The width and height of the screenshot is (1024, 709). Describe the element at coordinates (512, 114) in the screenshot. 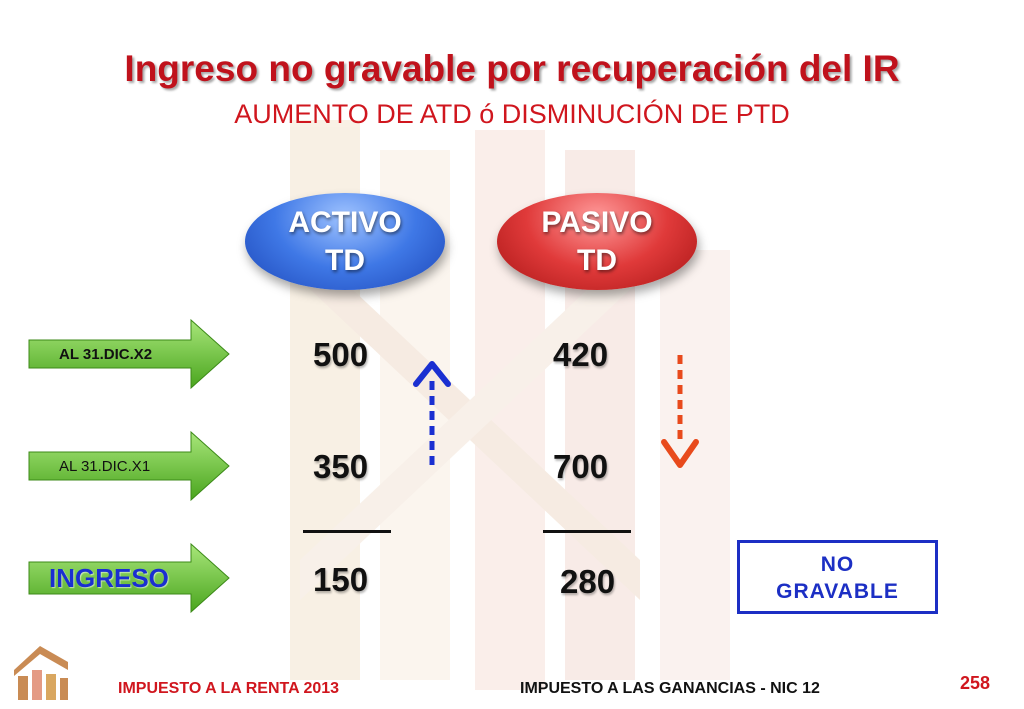

I see `slide-subtitle: AUMENTO DE ATD ó DISMINUCIÓN DE PTD` at that location.